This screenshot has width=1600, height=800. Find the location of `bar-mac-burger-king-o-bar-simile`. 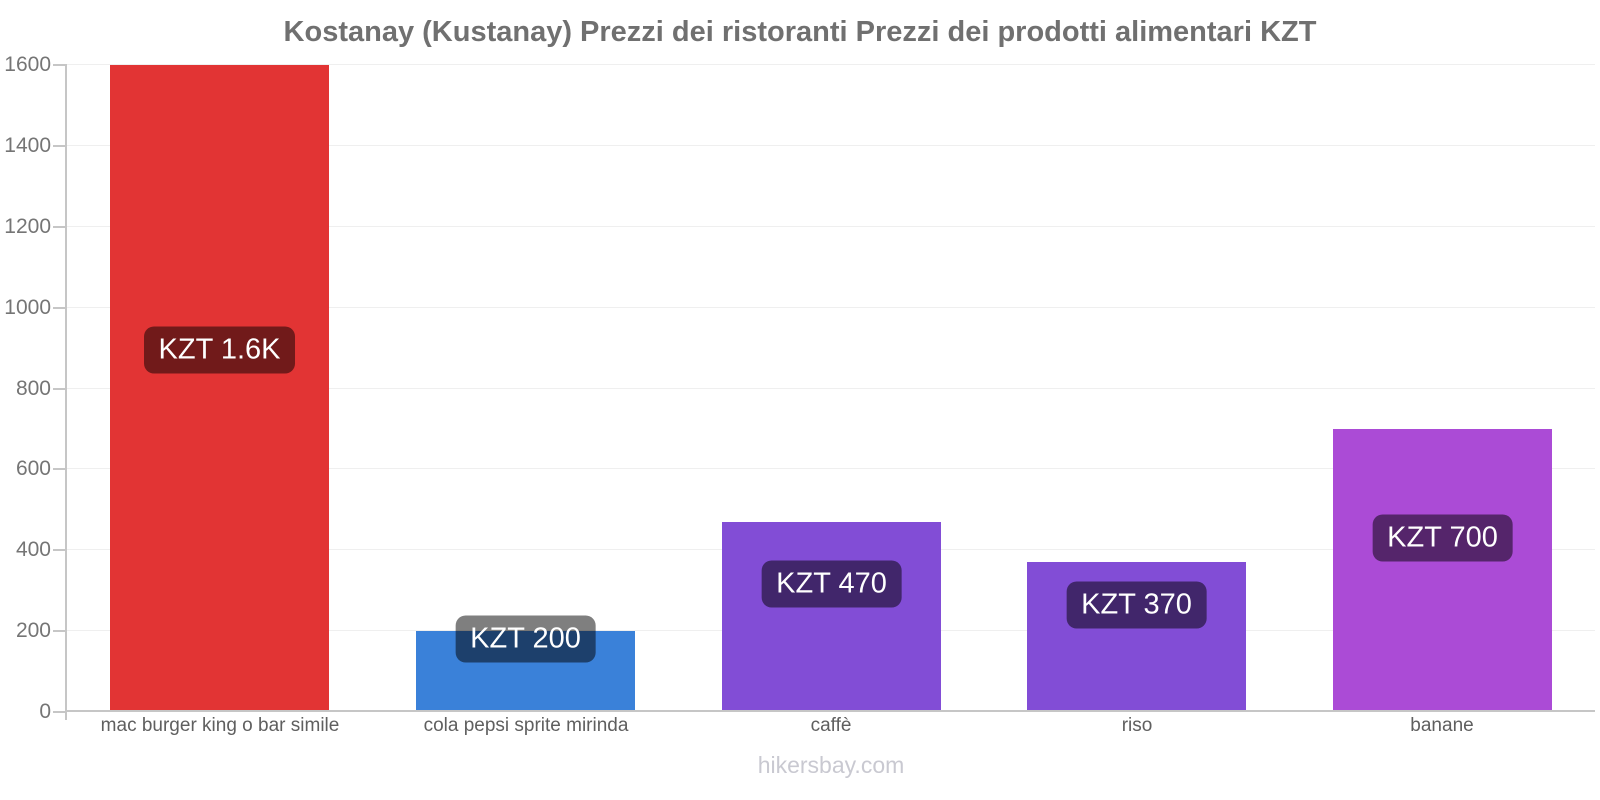

bar-mac-burger-king-o-bar-simile is located at coordinates (219, 388).